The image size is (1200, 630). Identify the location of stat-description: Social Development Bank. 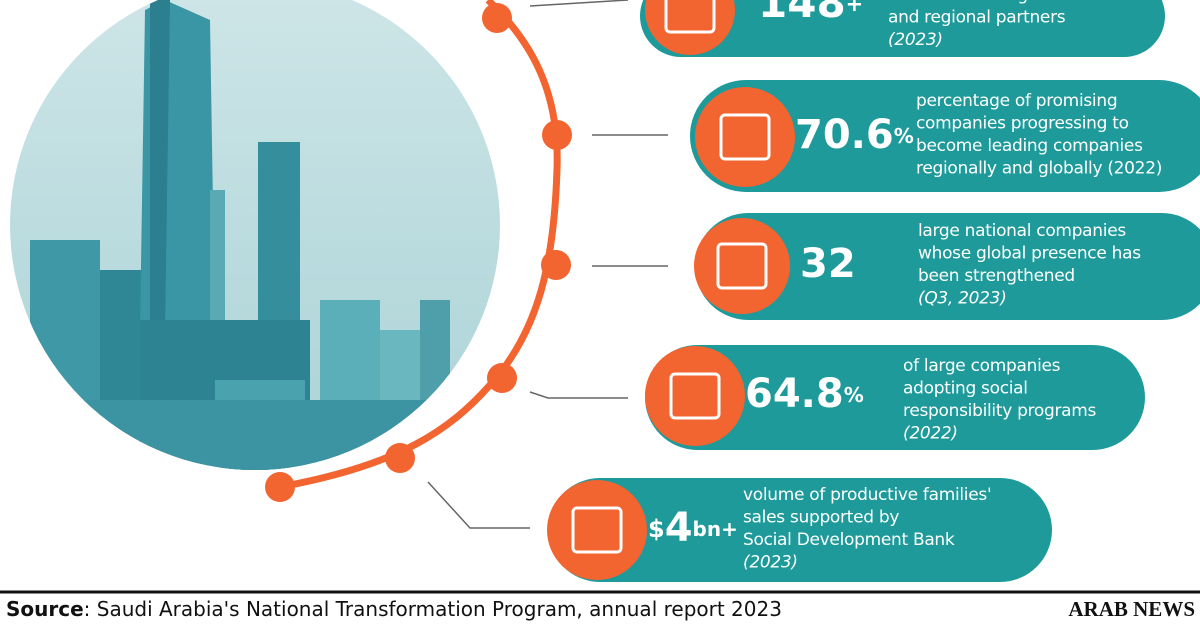
(849, 540).